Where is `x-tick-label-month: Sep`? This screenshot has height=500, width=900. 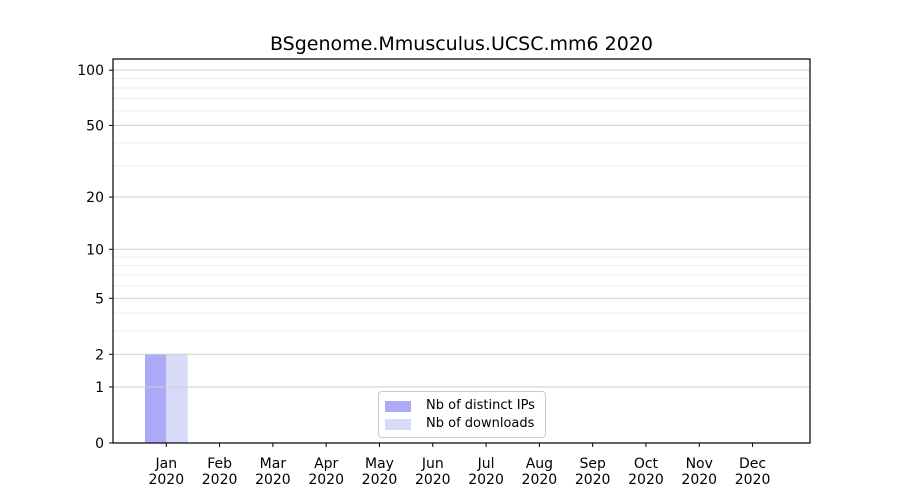 x-tick-label-month: Sep is located at coordinates (592, 464).